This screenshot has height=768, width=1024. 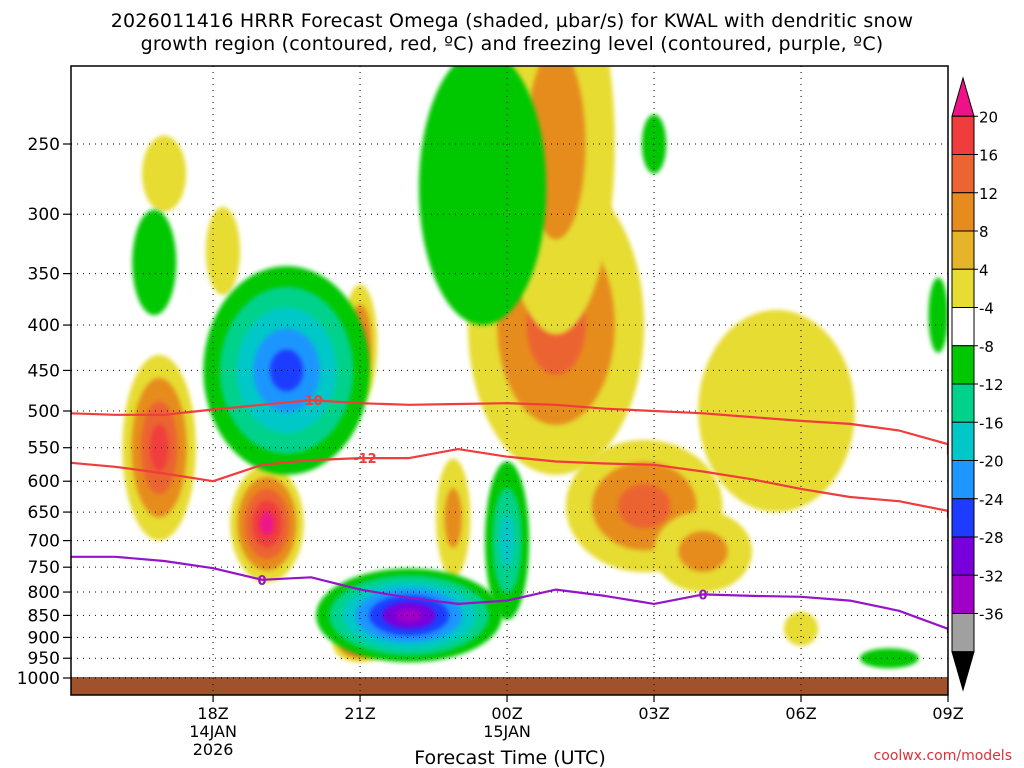 What do you see at coordinates (44, 659) in the screenshot?
I see `y-tick-label-950: 950` at bounding box center [44, 659].